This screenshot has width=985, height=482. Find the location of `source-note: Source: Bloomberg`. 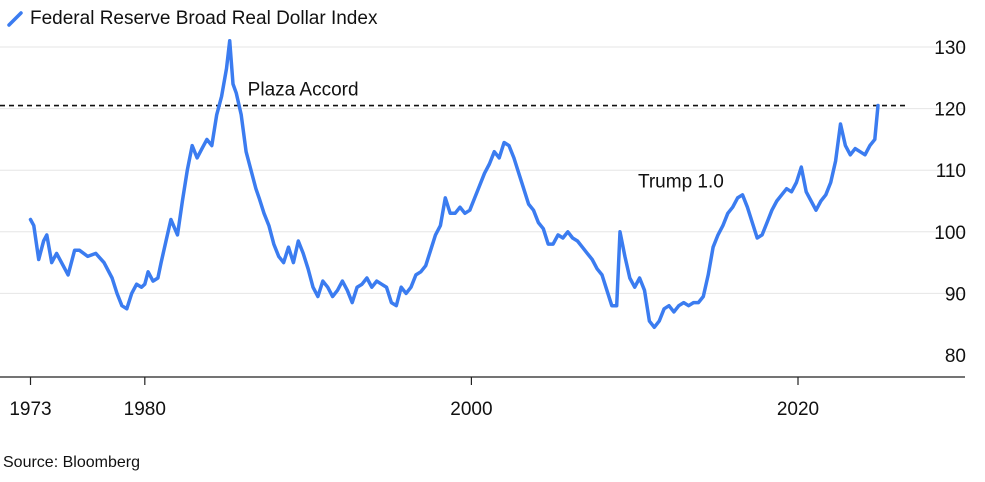

source-note: Source: Bloomberg is located at coordinates (71, 462).